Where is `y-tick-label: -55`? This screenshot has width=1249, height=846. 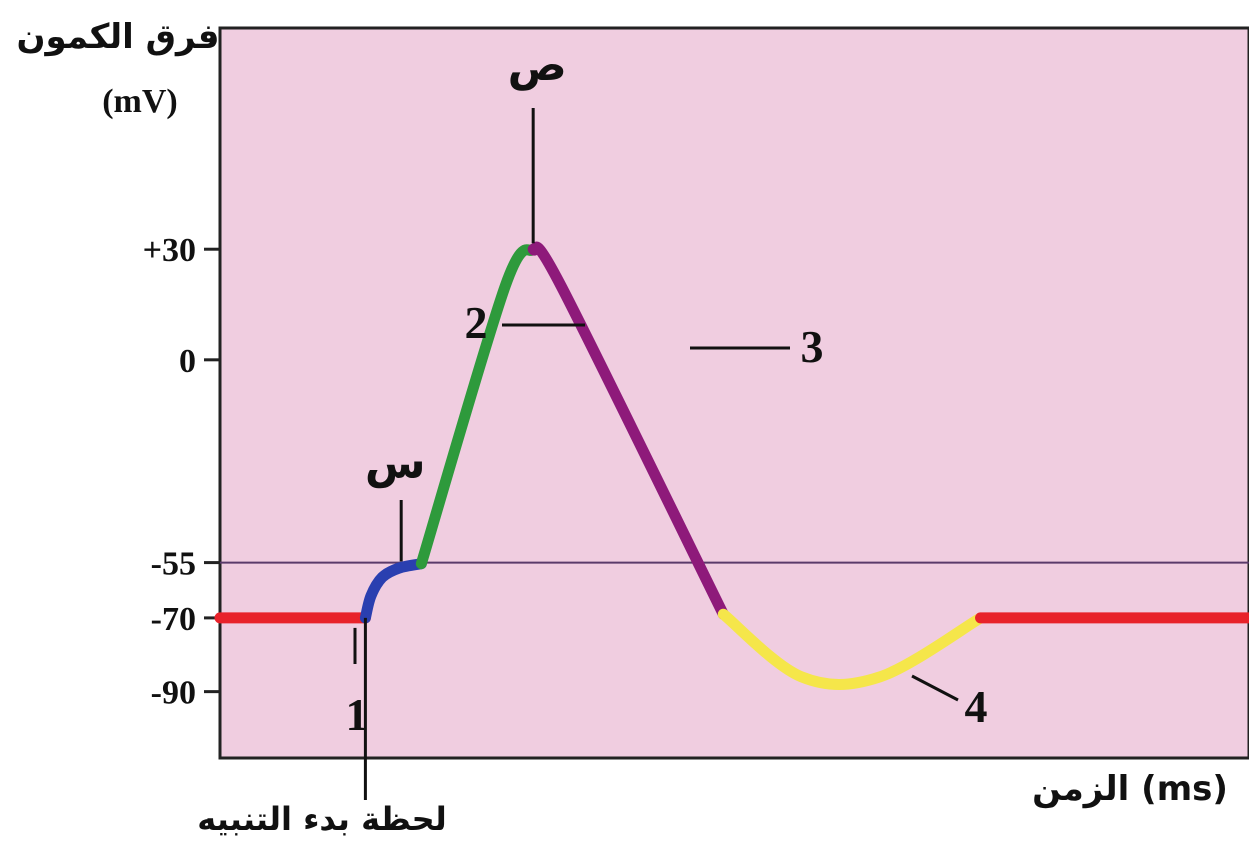 y-tick-label: -55 is located at coordinates (173, 564).